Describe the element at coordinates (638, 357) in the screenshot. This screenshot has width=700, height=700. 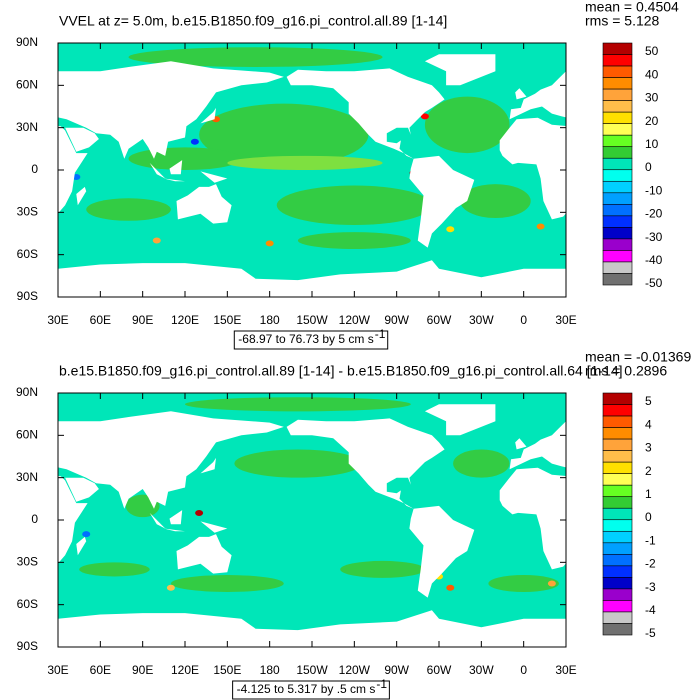
I see `mean-label: mean = -0.01369` at that location.